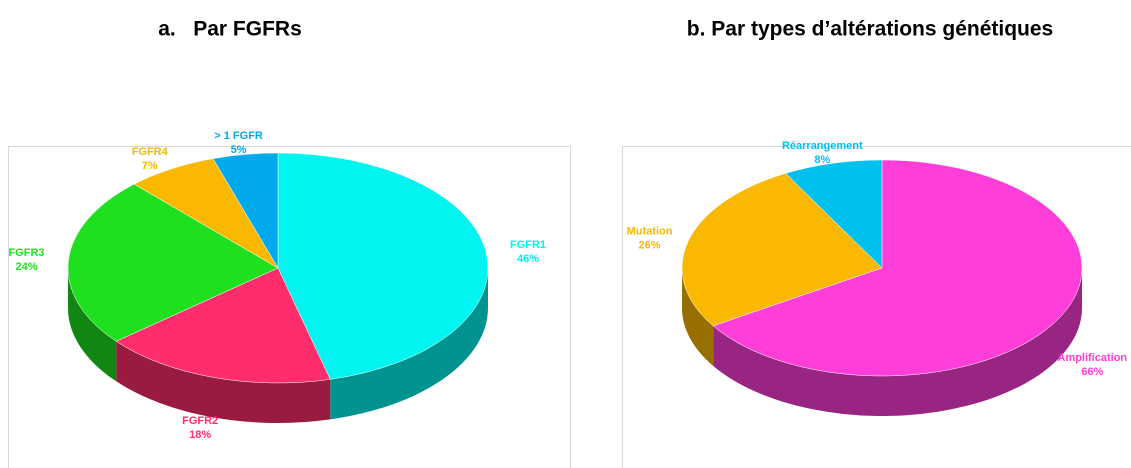 Image resolution: width=1131 pixels, height=468 pixels. Describe the element at coordinates (650, 231) in the screenshot. I see `slice-label: Mutation` at that location.